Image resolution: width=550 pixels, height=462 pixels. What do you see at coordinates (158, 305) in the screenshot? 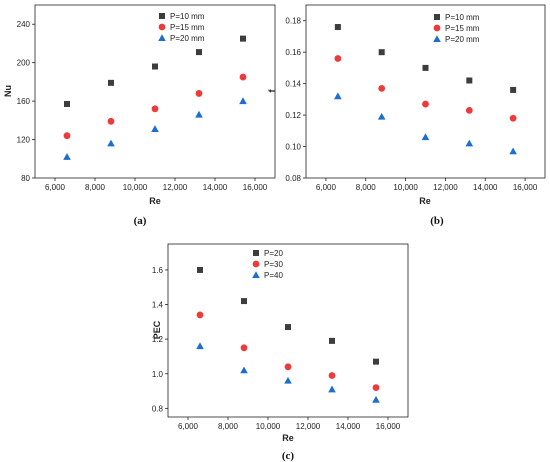
I see `y-tick-label: 1.4` at bounding box center [158, 305].